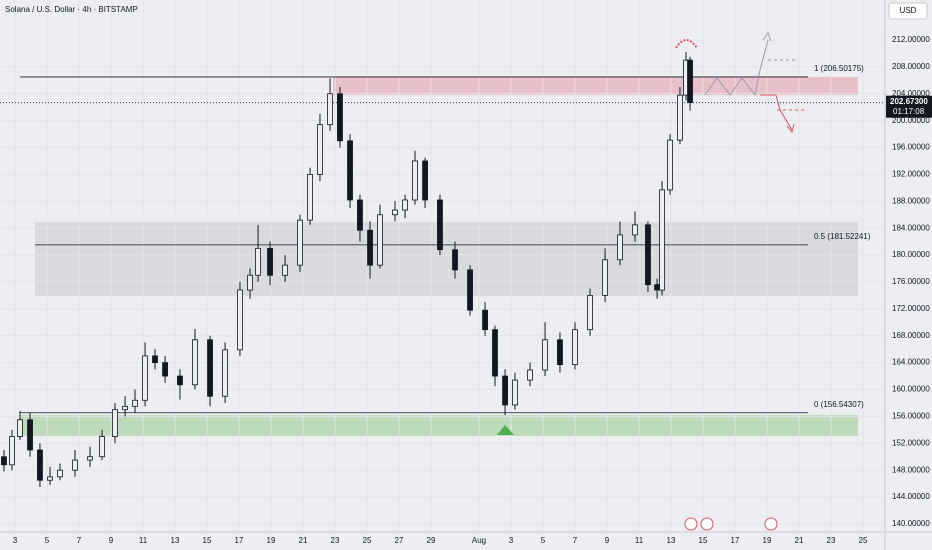 The width and height of the screenshot is (932, 550). What do you see at coordinates (911, 66) in the screenshot?
I see `y-tick-label: 208.00000` at bounding box center [911, 66].